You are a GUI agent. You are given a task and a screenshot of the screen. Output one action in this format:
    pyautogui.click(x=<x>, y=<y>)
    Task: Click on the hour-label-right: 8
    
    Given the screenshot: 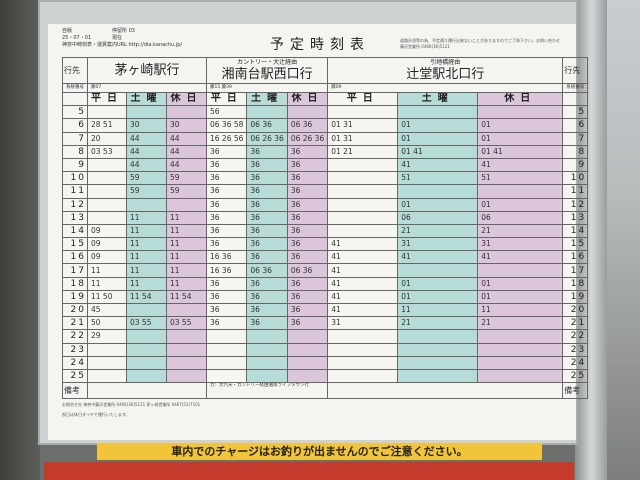 What is the action you would take?
    pyautogui.click(x=575, y=151)
    